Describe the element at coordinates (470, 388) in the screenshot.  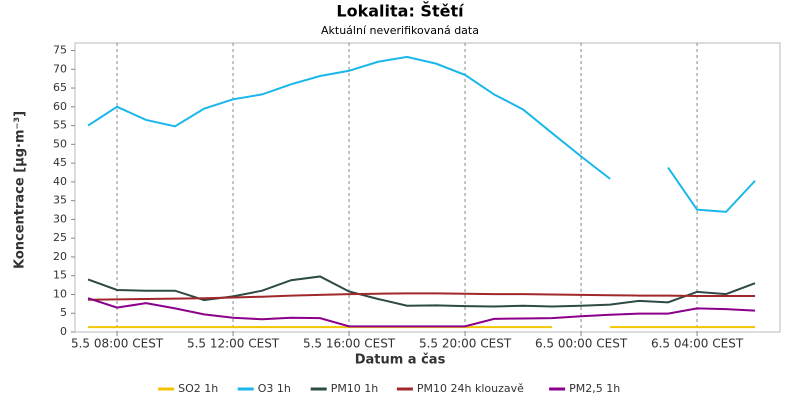
I see `legend-label: PM10 24h klouzavě` at that location.